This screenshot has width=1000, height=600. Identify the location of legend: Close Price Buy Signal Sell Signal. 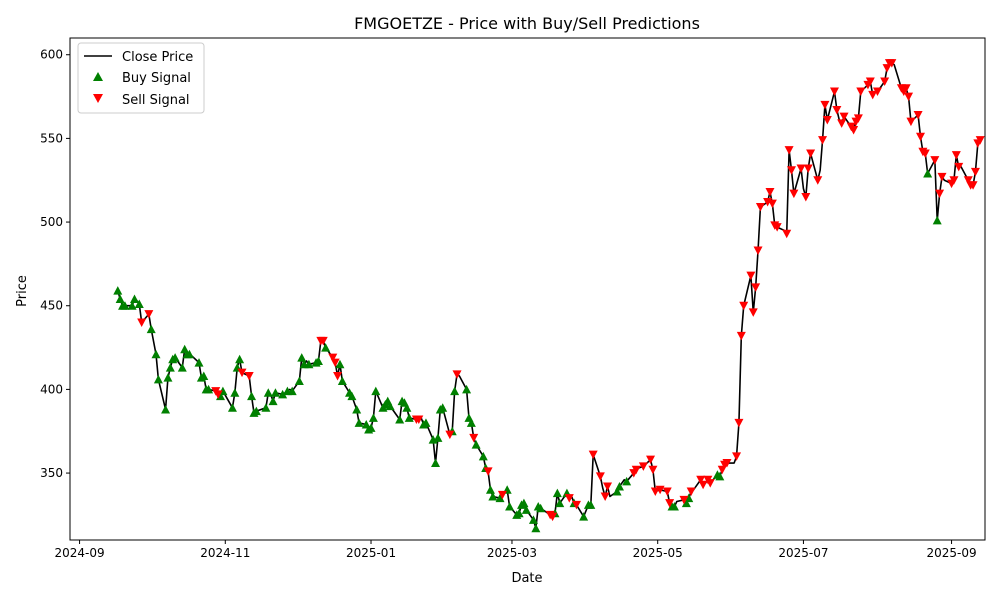
(141, 78).